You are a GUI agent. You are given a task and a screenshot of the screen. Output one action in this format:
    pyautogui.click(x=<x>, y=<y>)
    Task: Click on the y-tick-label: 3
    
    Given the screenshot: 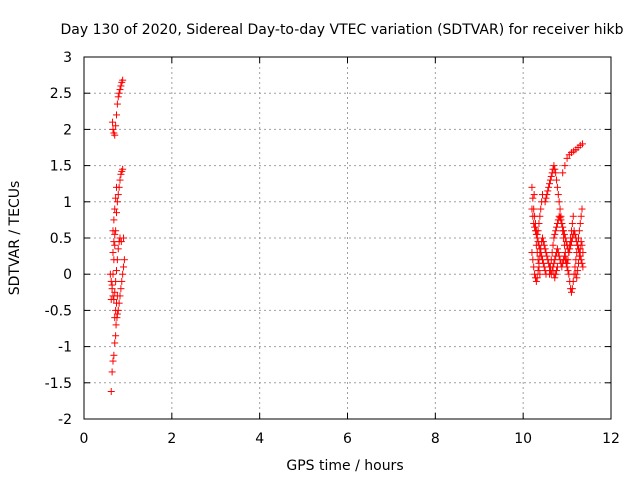 What is the action you would take?
    pyautogui.click(x=67, y=58)
    